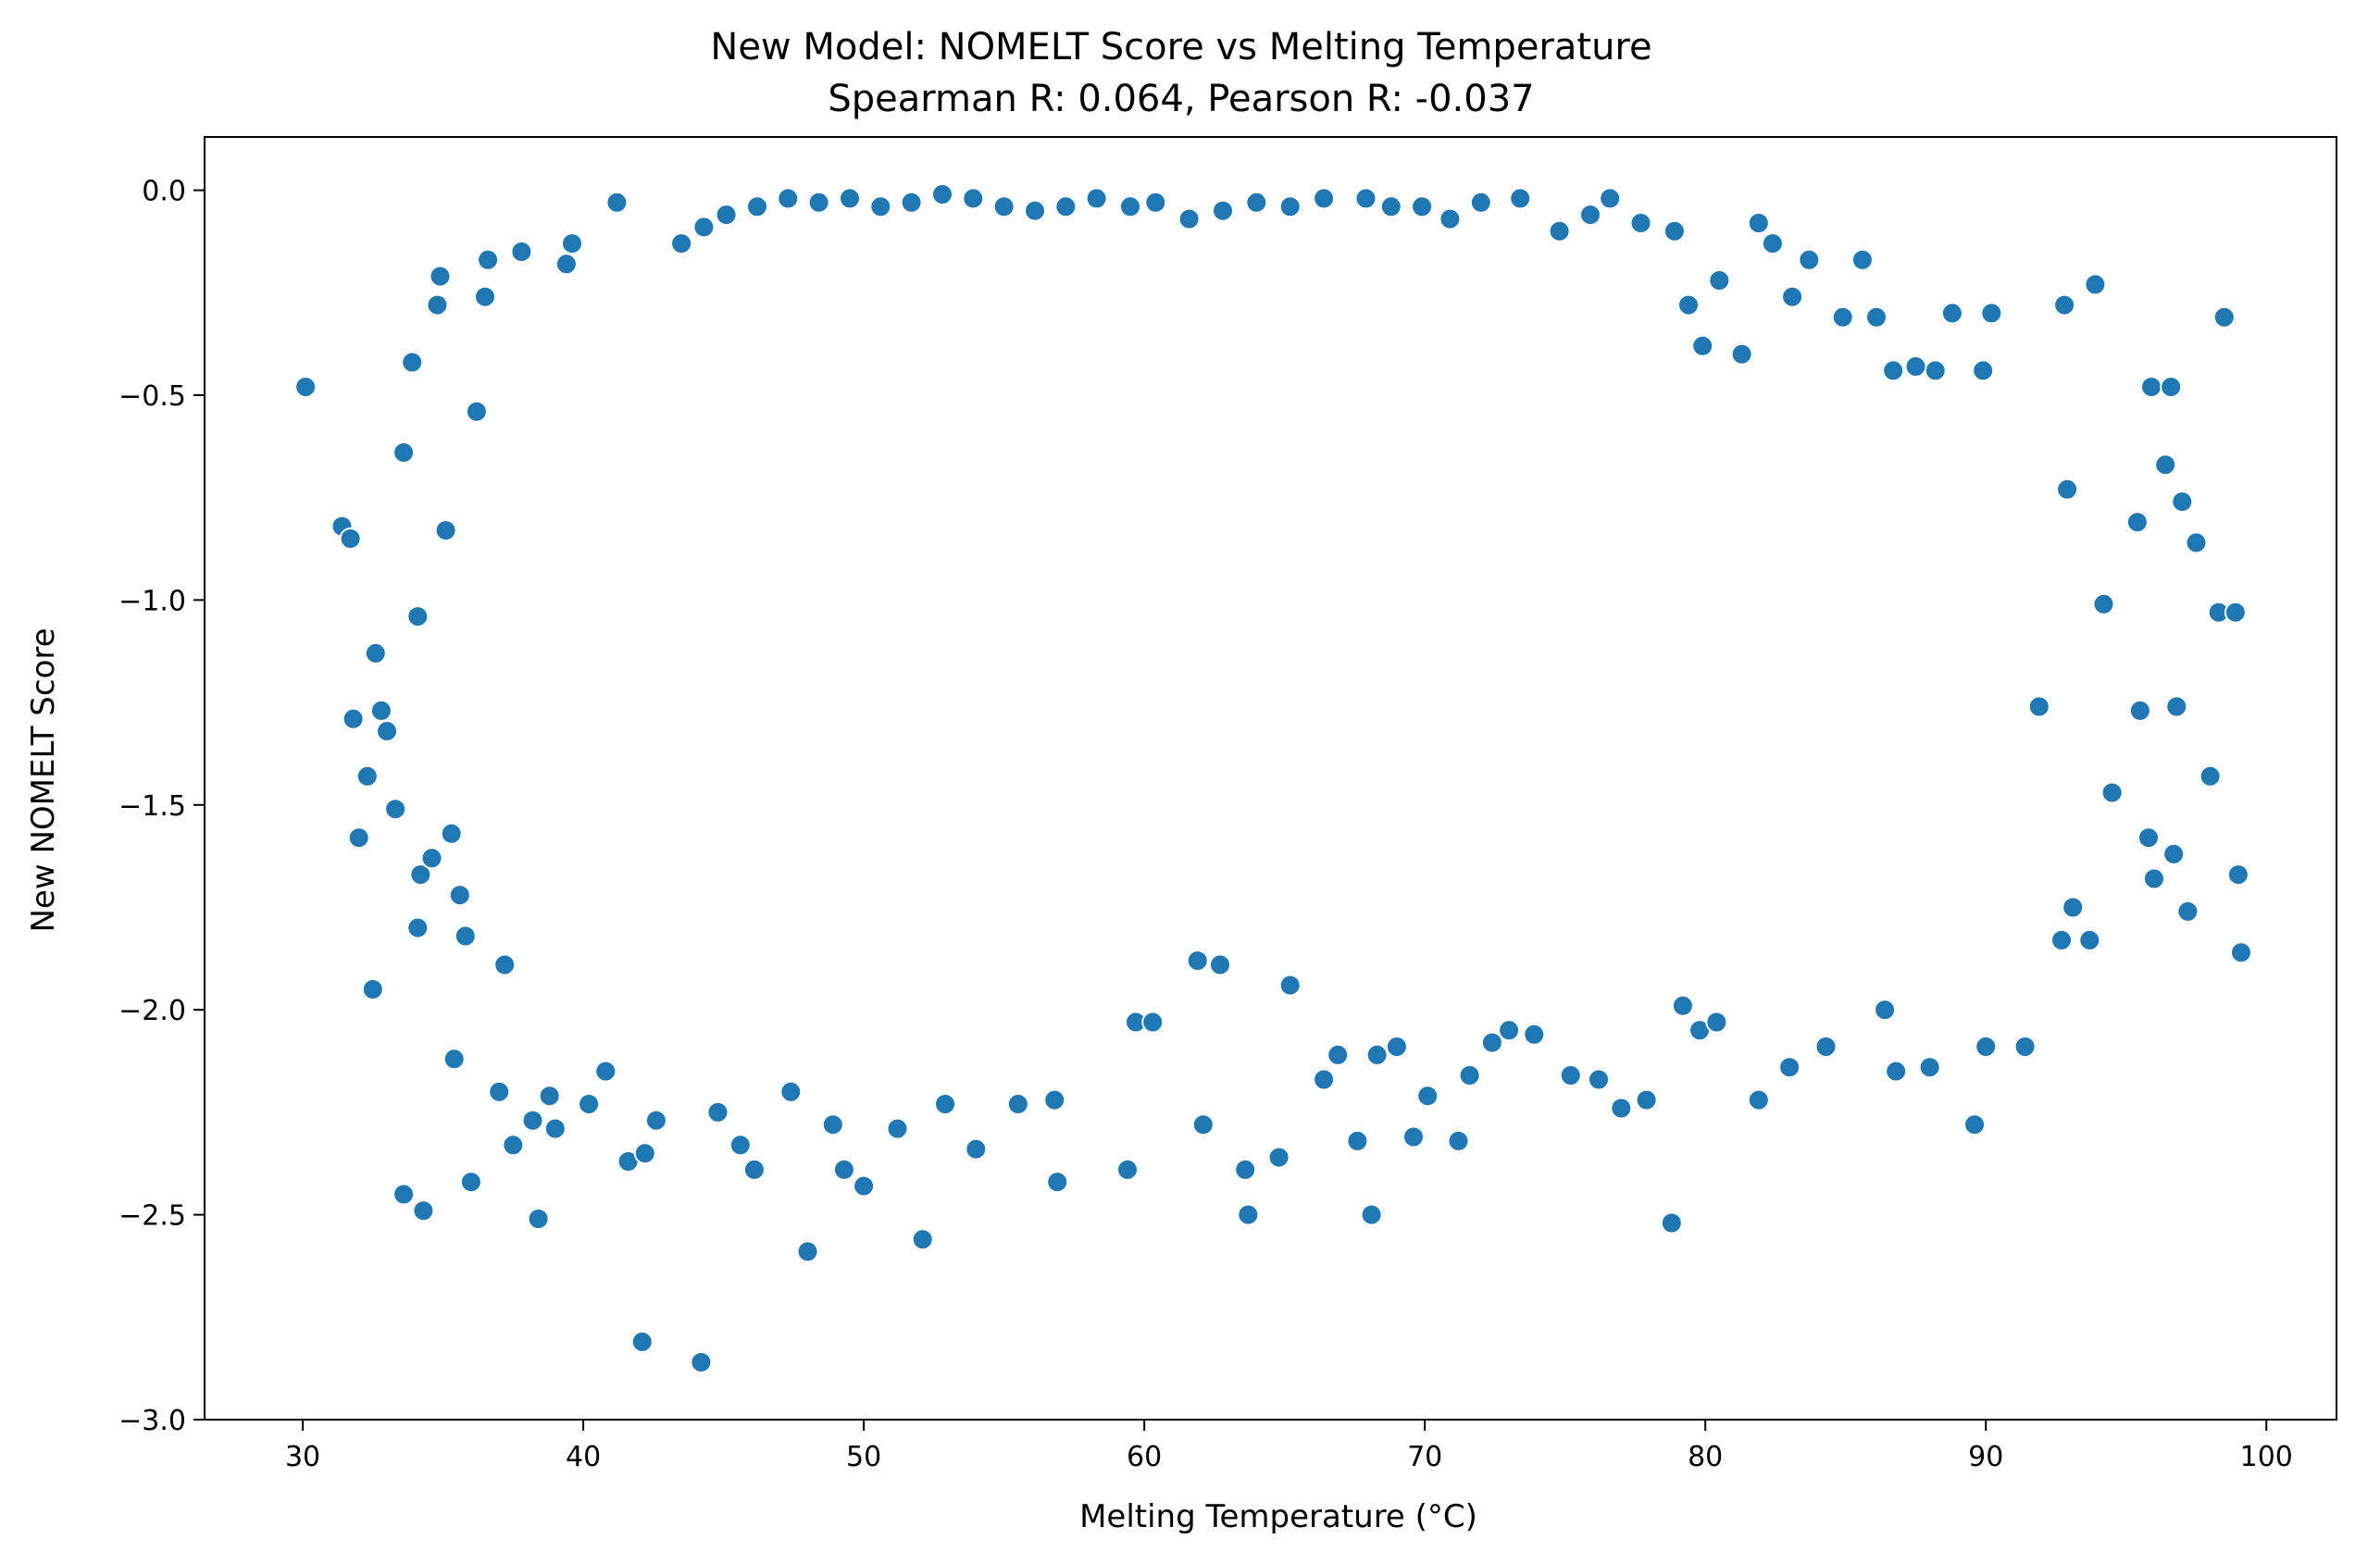 This screenshot has width=2380, height=1564. Describe the element at coordinates (1181, 99) in the screenshot. I see `chart-subtitle: Spearman R: 0.064, Pearson R: -0.037` at that location.